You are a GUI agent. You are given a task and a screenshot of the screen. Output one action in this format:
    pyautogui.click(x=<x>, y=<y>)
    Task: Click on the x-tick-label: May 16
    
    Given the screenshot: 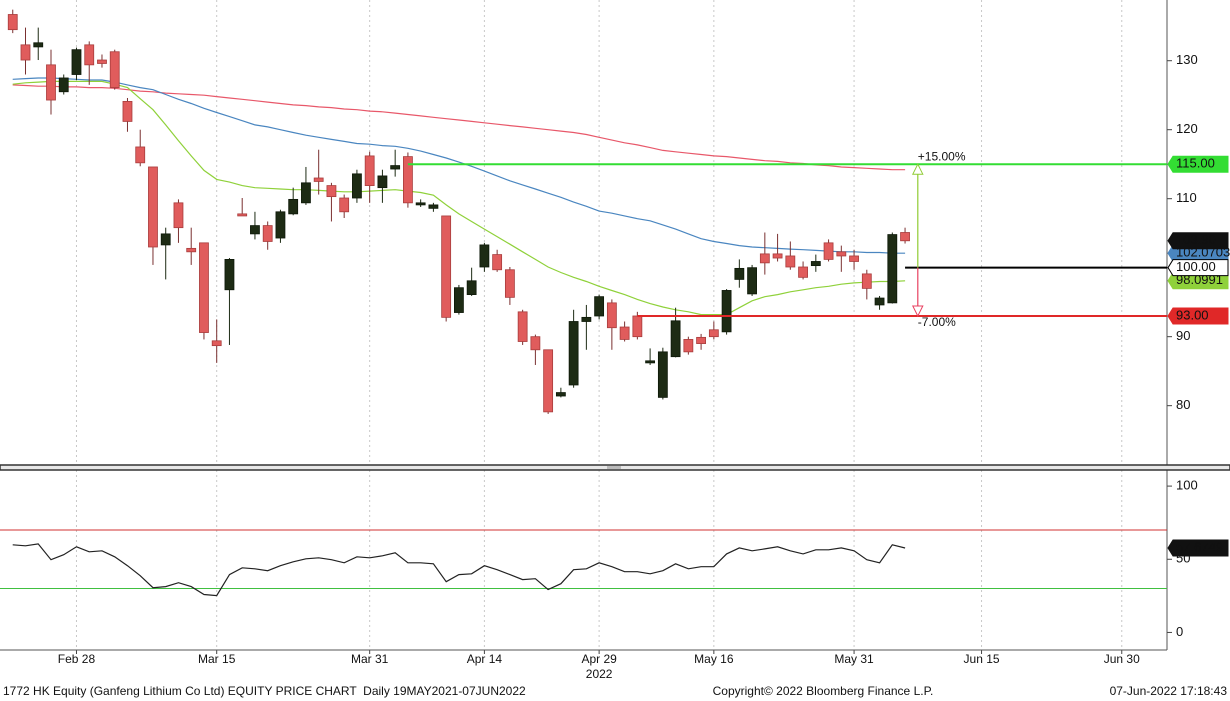 What is the action you would take?
    pyautogui.click(x=714, y=659)
    